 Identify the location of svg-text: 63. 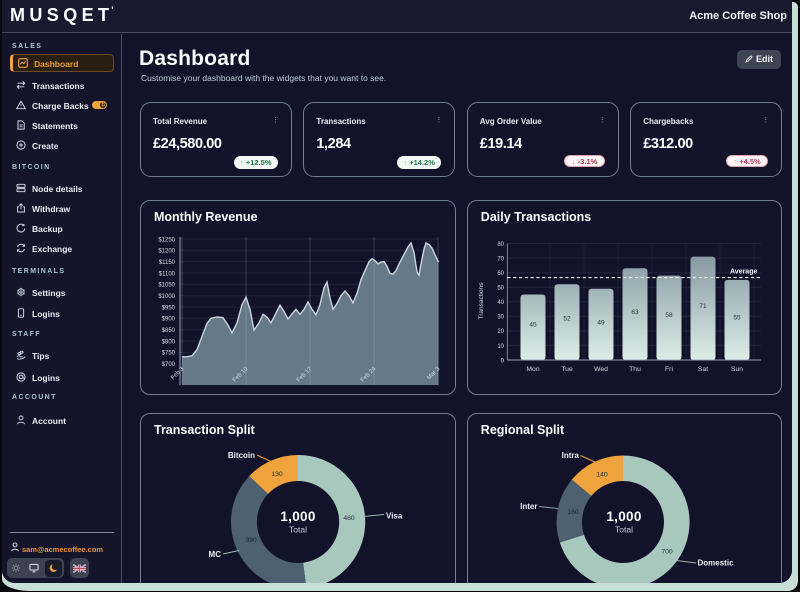
(635, 312).